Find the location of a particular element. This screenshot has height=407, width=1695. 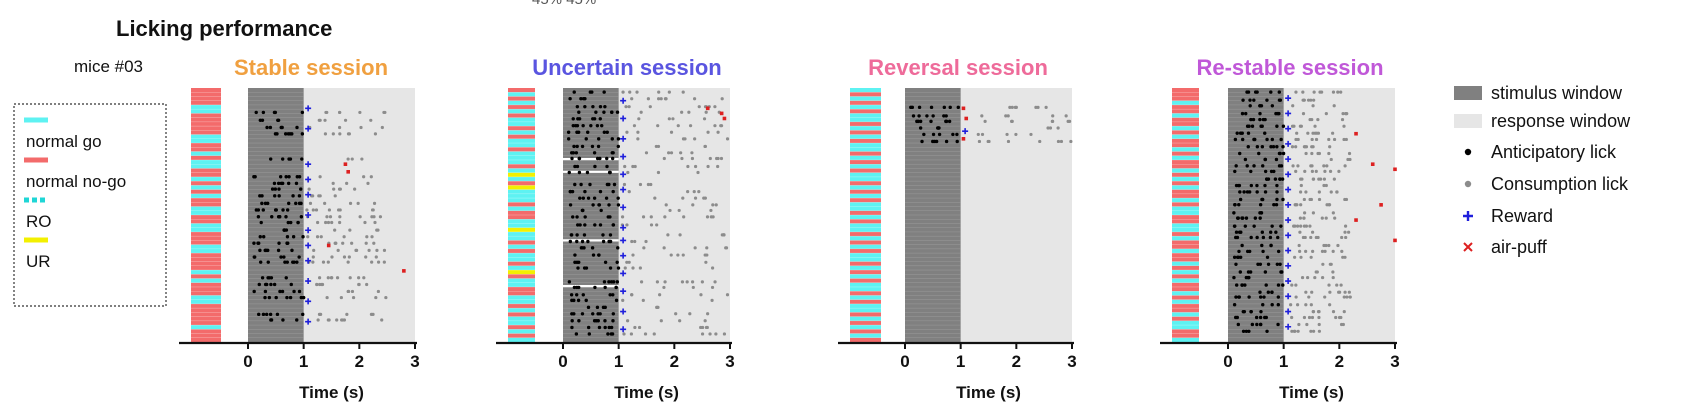

reward-marker is located at coordinates (1288, 265).